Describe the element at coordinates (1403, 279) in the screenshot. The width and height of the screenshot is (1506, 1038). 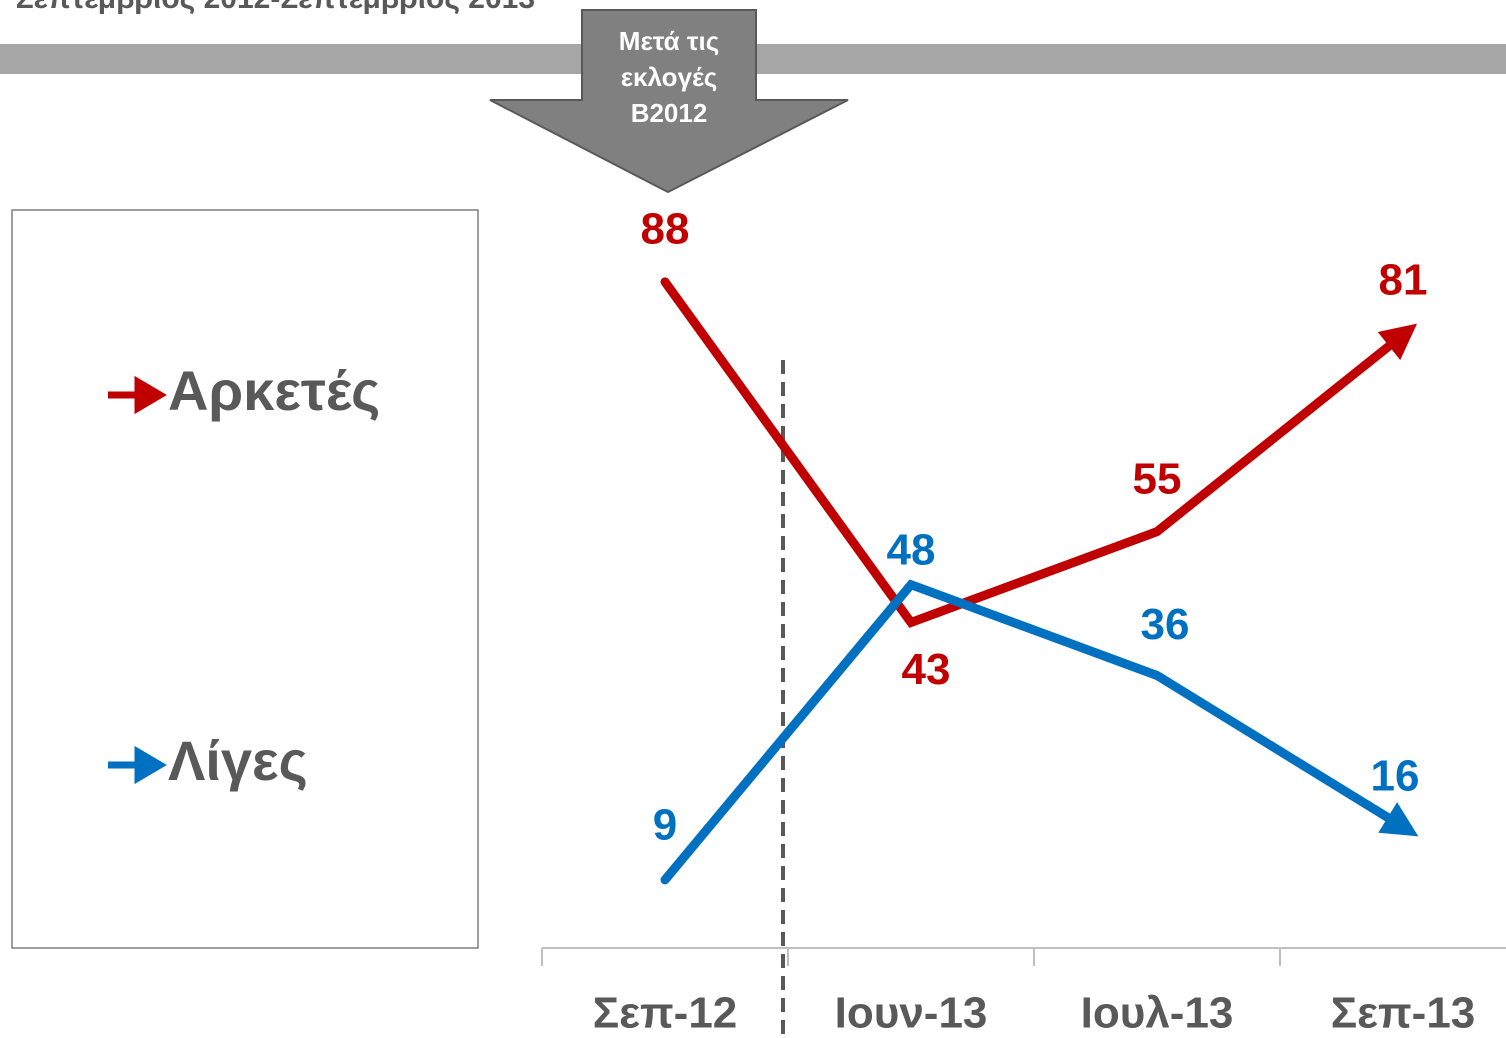
I see `data-label: 81` at that location.